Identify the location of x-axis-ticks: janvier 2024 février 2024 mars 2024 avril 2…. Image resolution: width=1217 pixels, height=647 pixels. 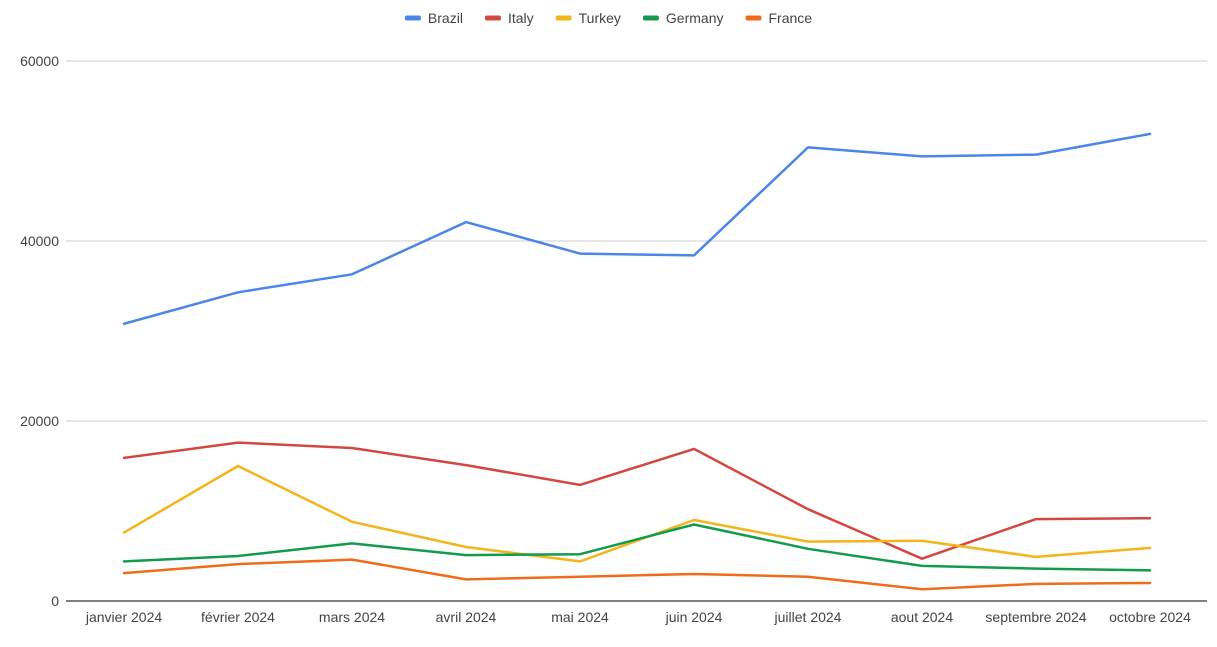
(638, 617).